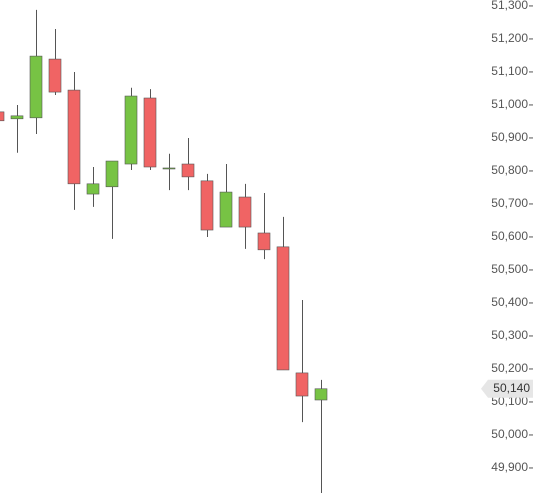 The image size is (533, 498). What do you see at coordinates (509, 104) in the screenshot?
I see `y-tick-label: 51,000` at bounding box center [509, 104].